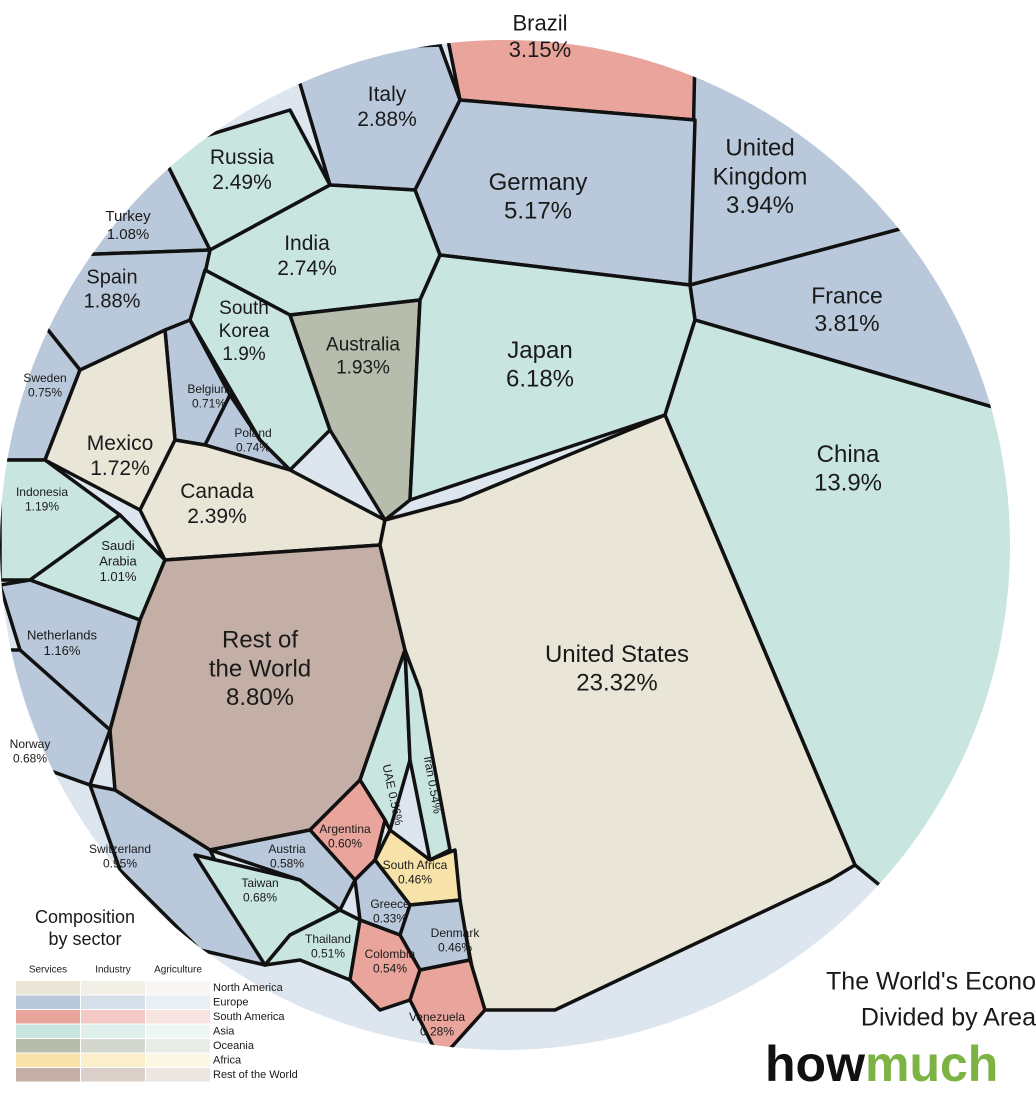 Image resolution: width=1036 pixels, height=1106 pixels. I want to click on legend-row: Asia, so click(224, 1031).